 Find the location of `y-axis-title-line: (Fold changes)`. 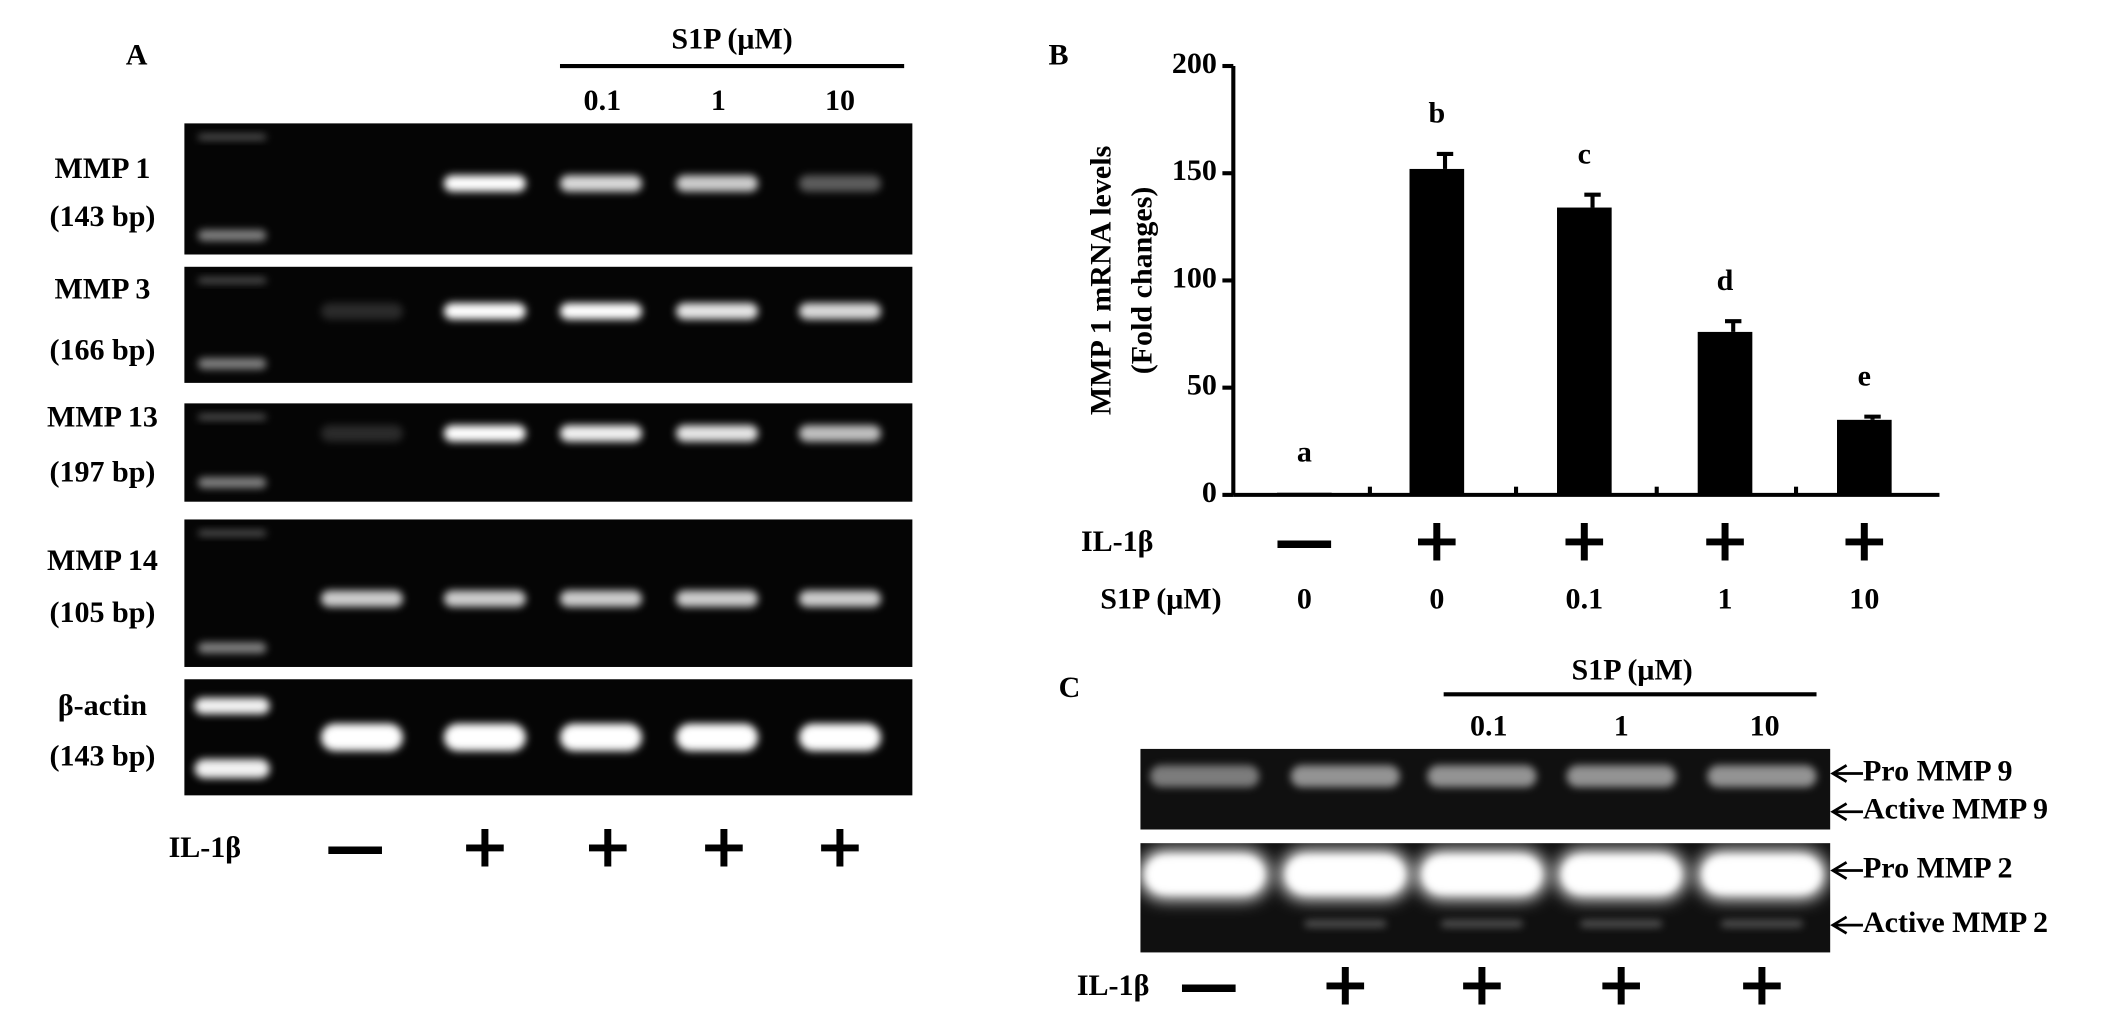

y-axis-title-line: (Fold changes) is located at coordinates (1141, 281).